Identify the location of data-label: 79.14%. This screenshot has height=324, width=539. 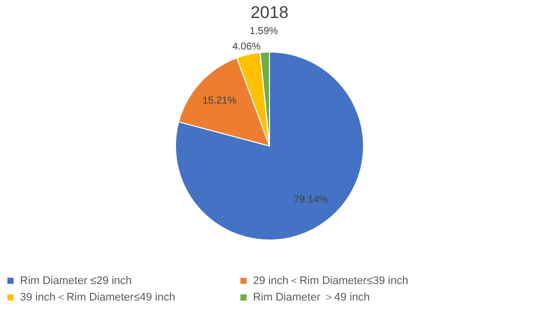
(311, 200).